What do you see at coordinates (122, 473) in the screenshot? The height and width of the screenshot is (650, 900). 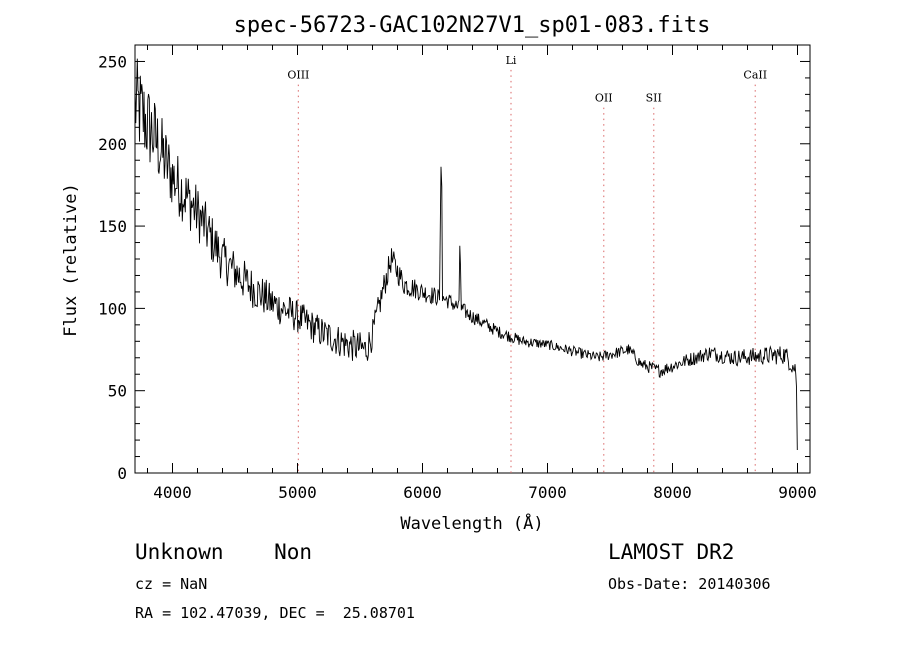 I see `y-tick-label: 0` at bounding box center [122, 473].